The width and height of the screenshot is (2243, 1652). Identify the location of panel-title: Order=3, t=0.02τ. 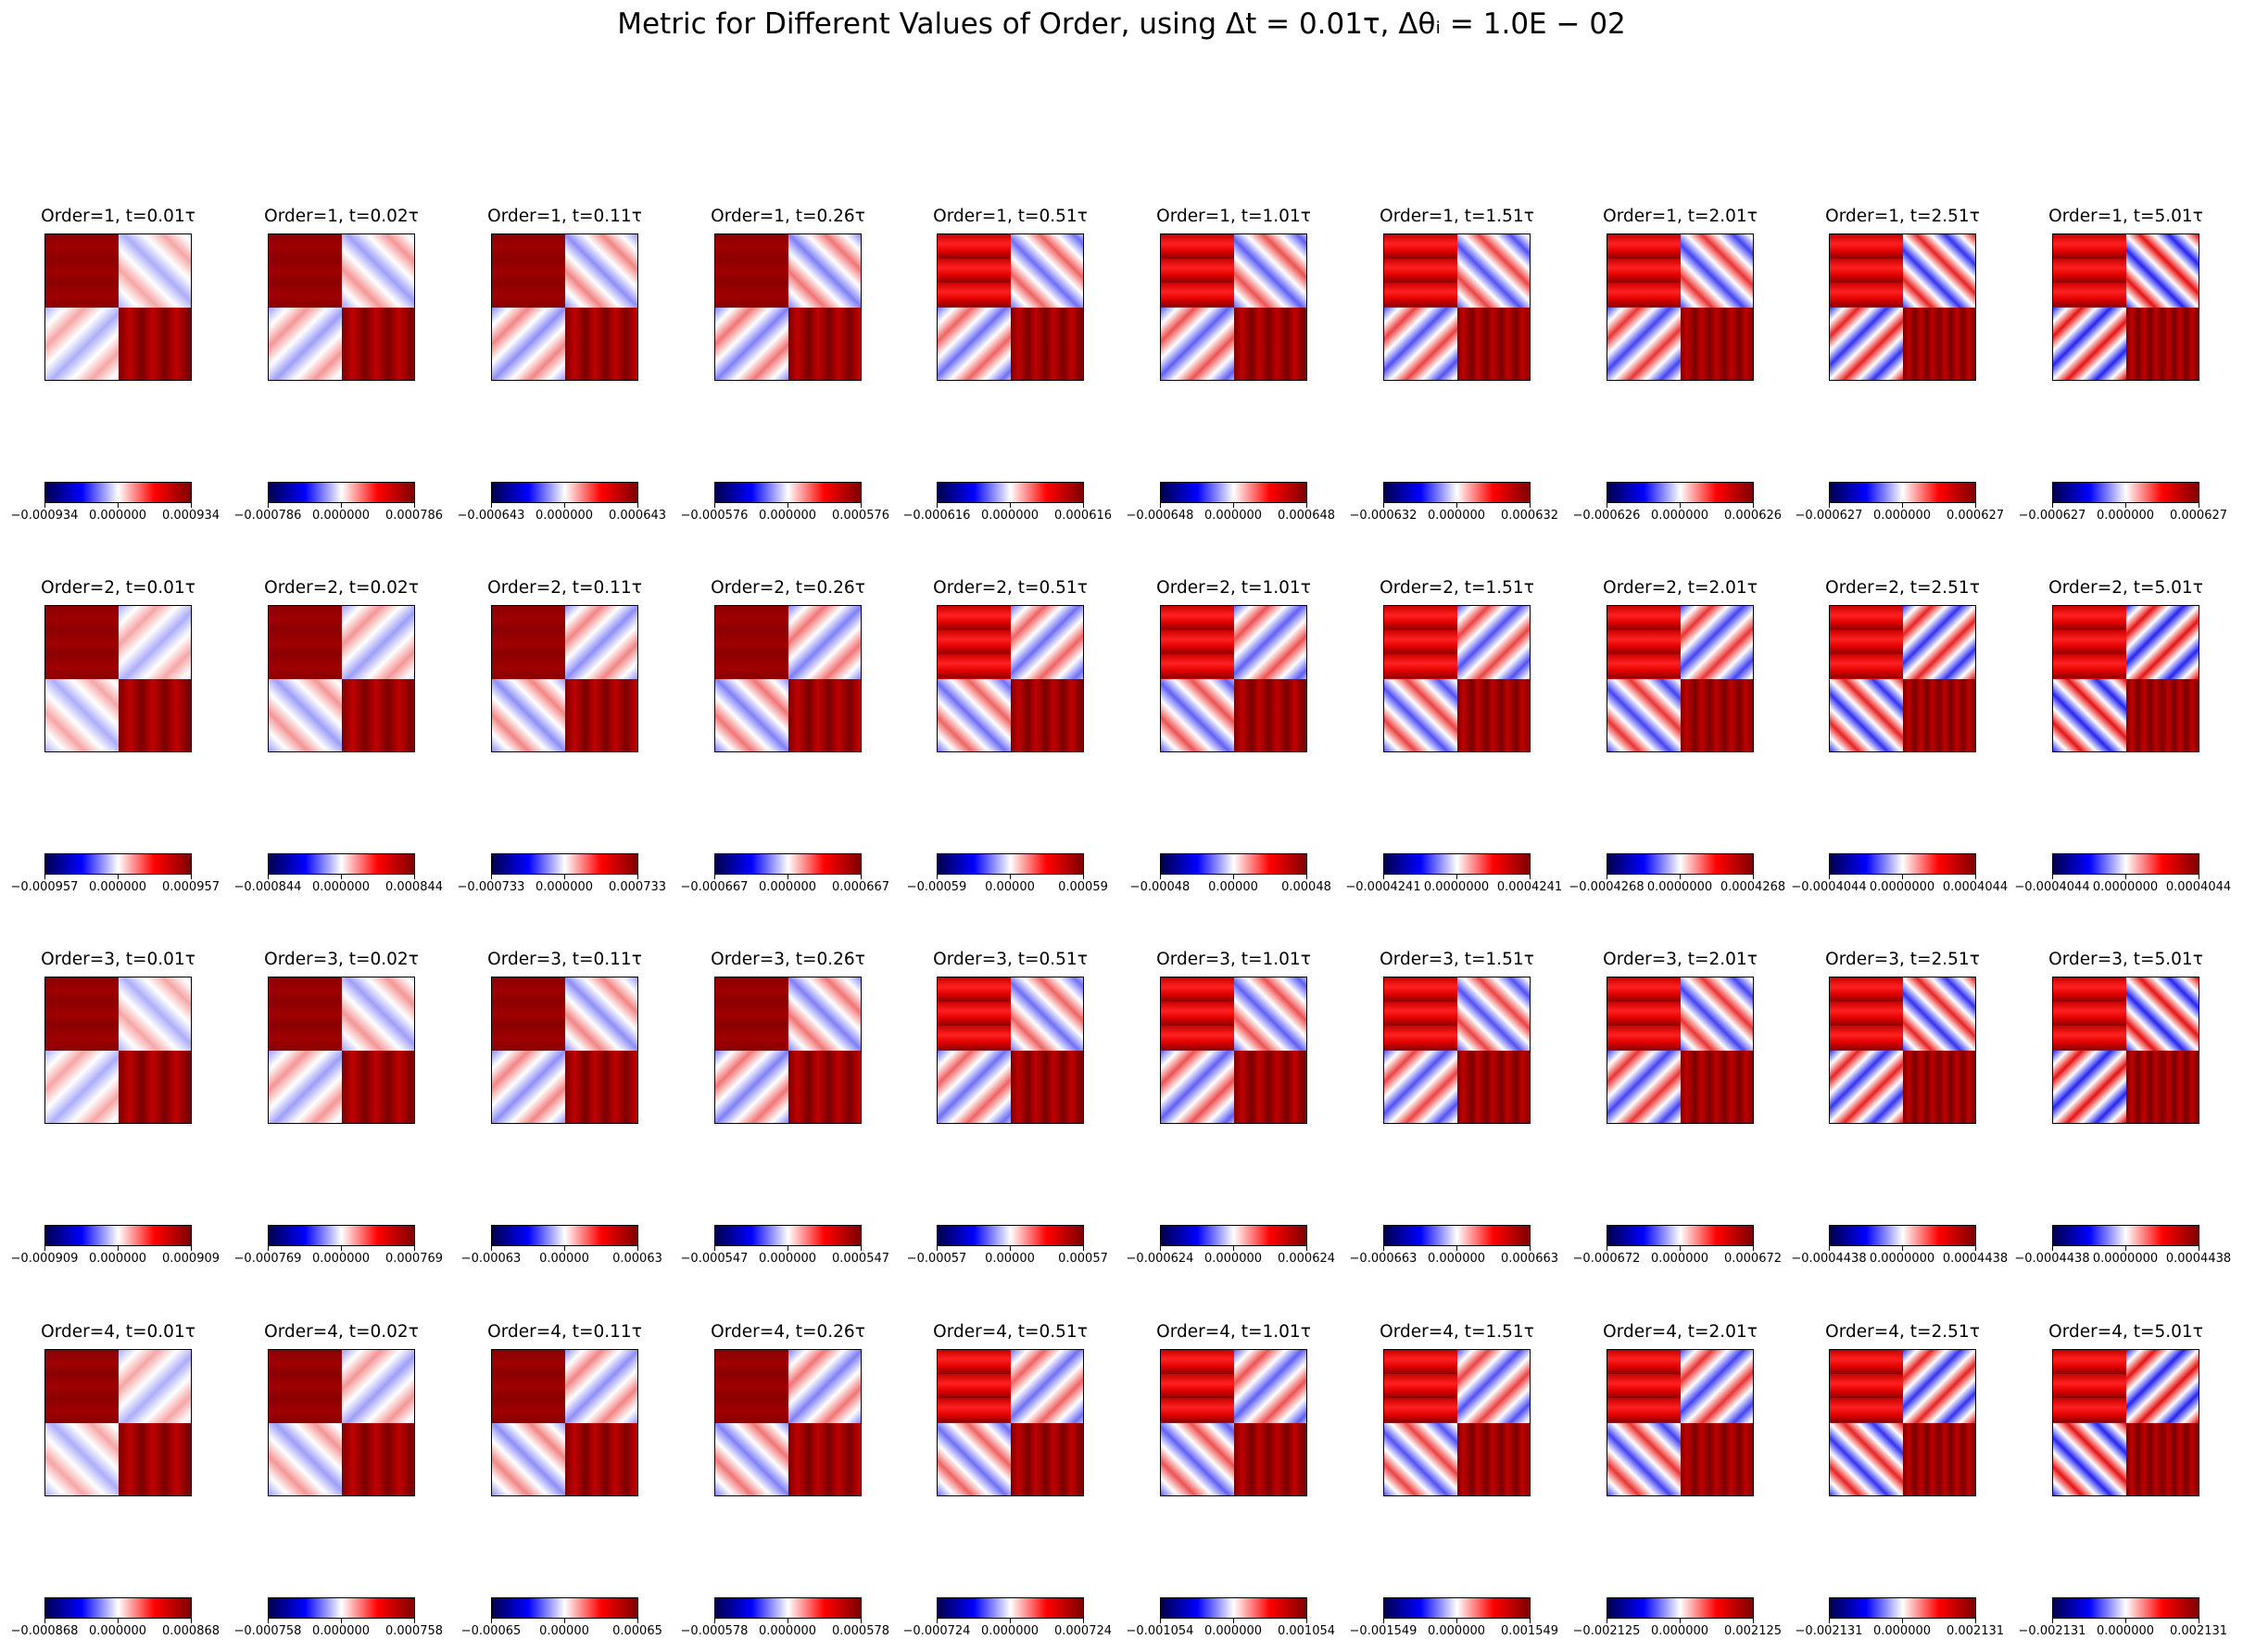
(342, 960).